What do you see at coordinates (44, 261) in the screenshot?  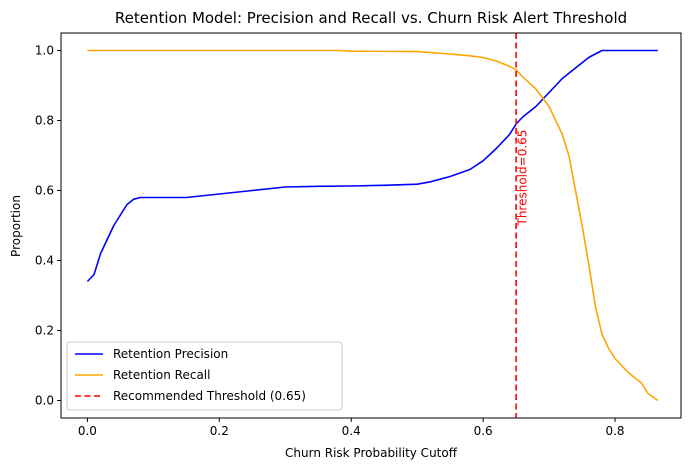 I see `y-tick-label: 0.4` at bounding box center [44, 261].